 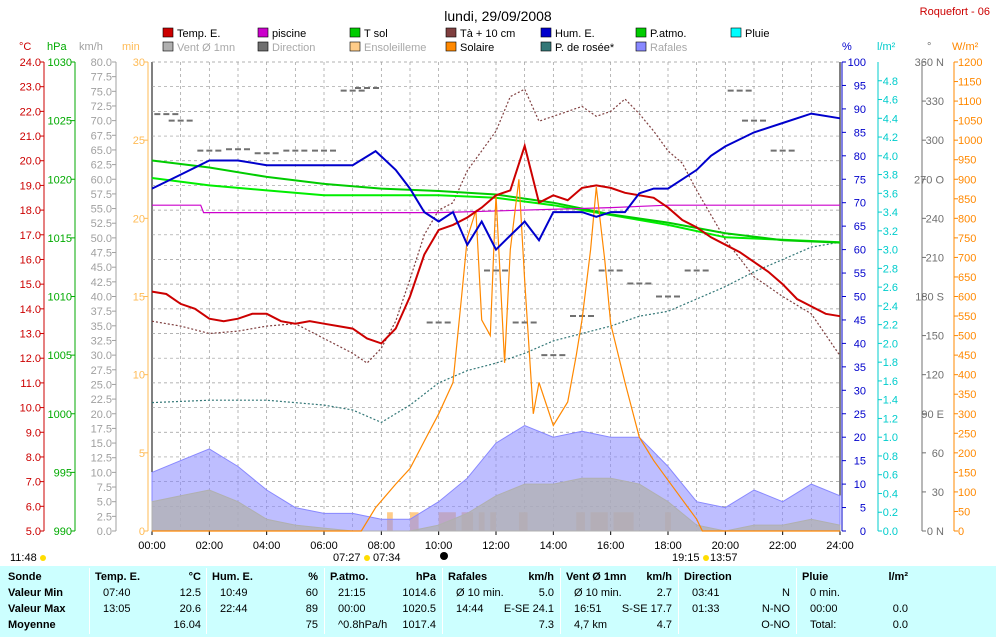 What do you see at coordinates (900, 609) in the screenshot?
I see `table-cell-value: 0.0` at bounding box center [900, 609].